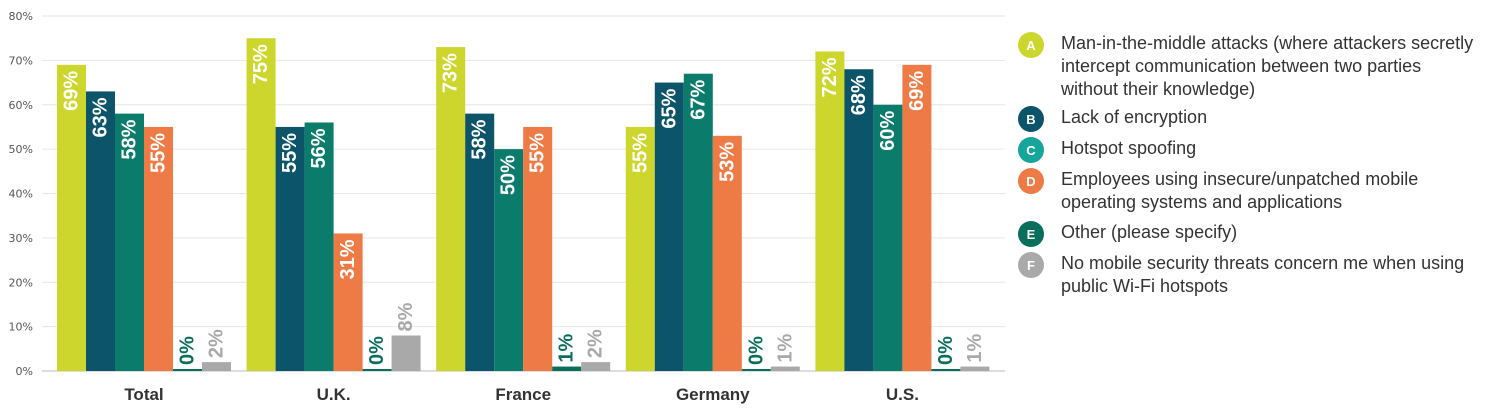 This screenshot has height=418, width=1500. I want to click on y-tick-label: 40%, so click(21, 194).